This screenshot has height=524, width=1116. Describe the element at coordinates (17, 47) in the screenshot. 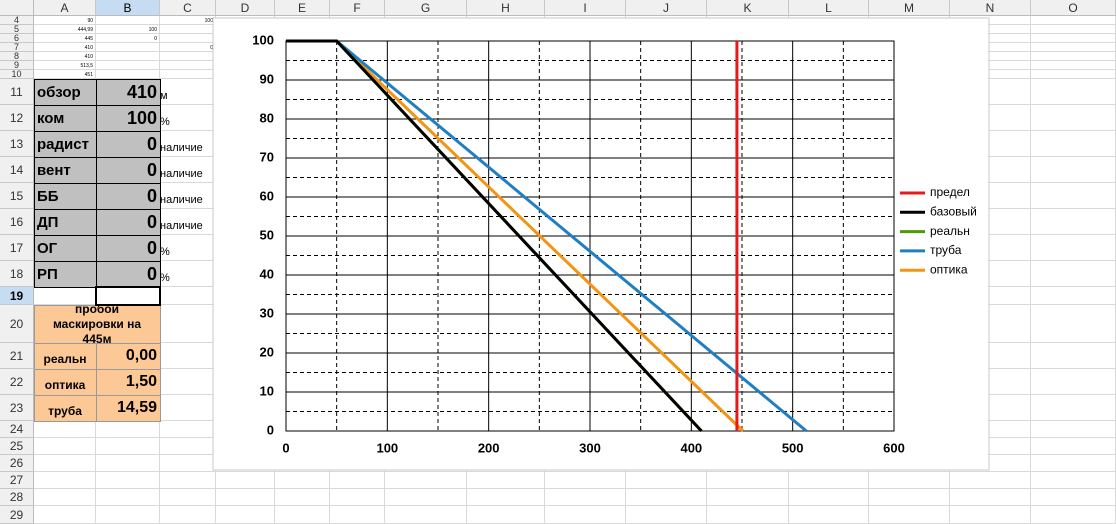

I see `row-header: 7` at that location.